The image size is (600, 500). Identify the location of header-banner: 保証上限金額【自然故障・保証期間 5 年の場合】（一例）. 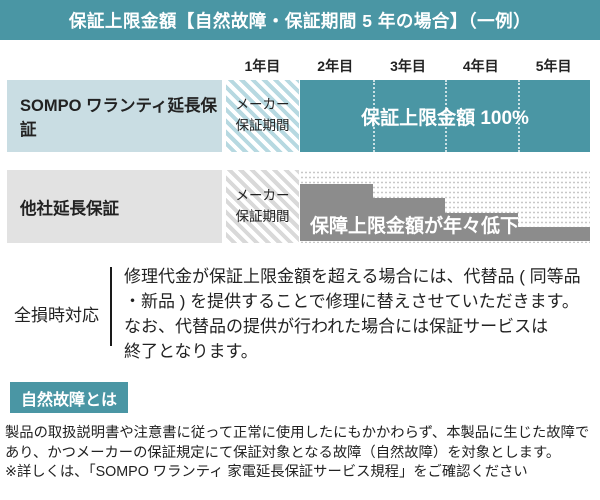
(300, 20).